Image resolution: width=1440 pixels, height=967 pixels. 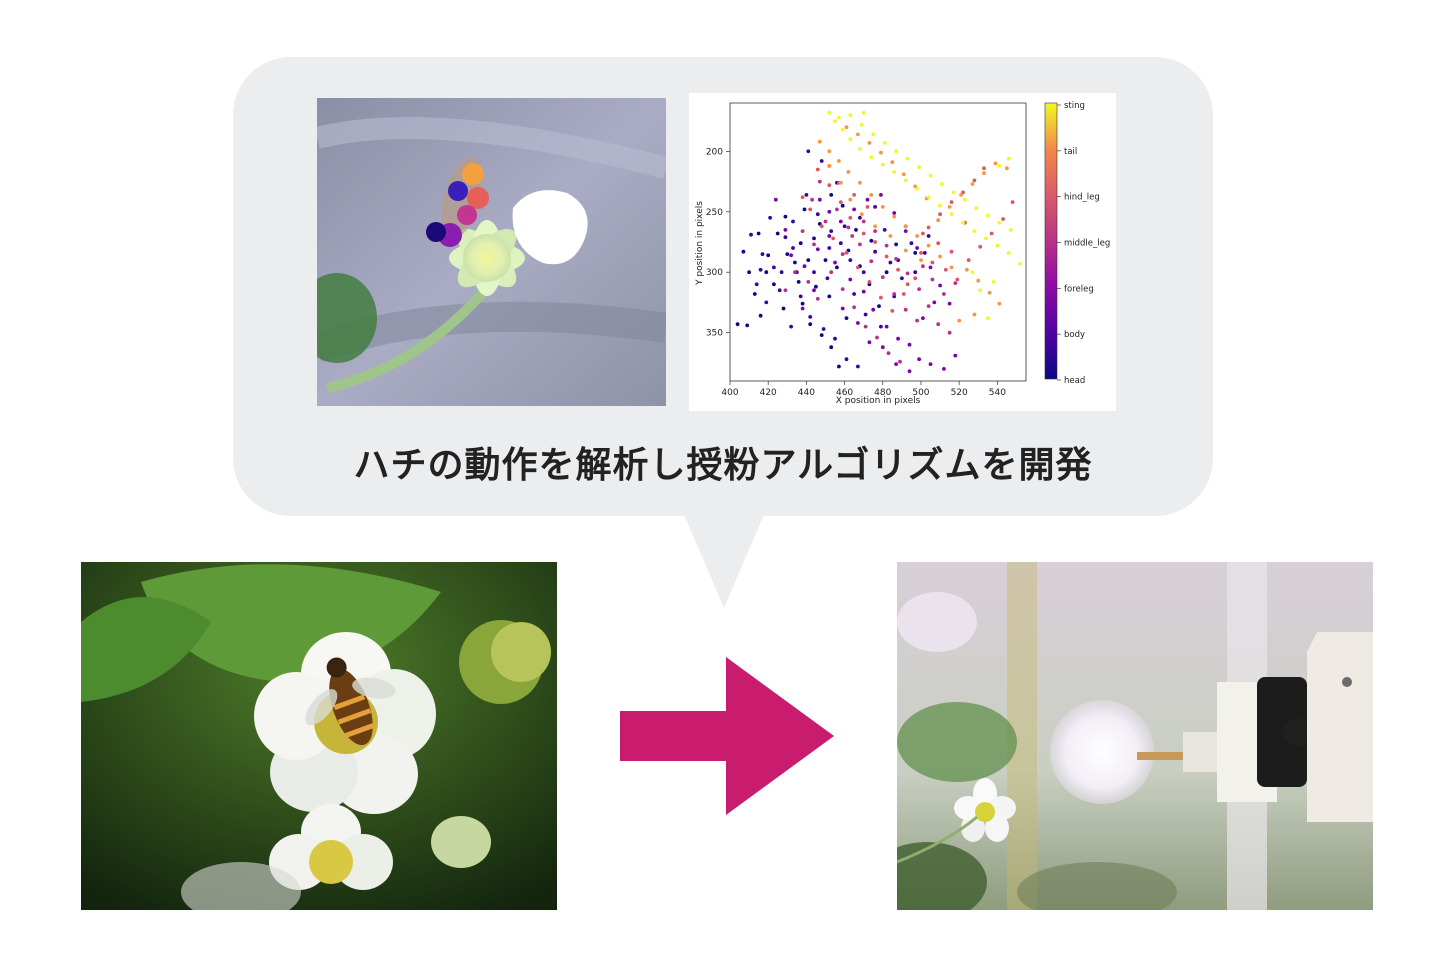 What do you see at coordinates (700, 243) in the screenshot?
I see `y-axis-label: Y position in pixels` at bounding box center [700, 243].